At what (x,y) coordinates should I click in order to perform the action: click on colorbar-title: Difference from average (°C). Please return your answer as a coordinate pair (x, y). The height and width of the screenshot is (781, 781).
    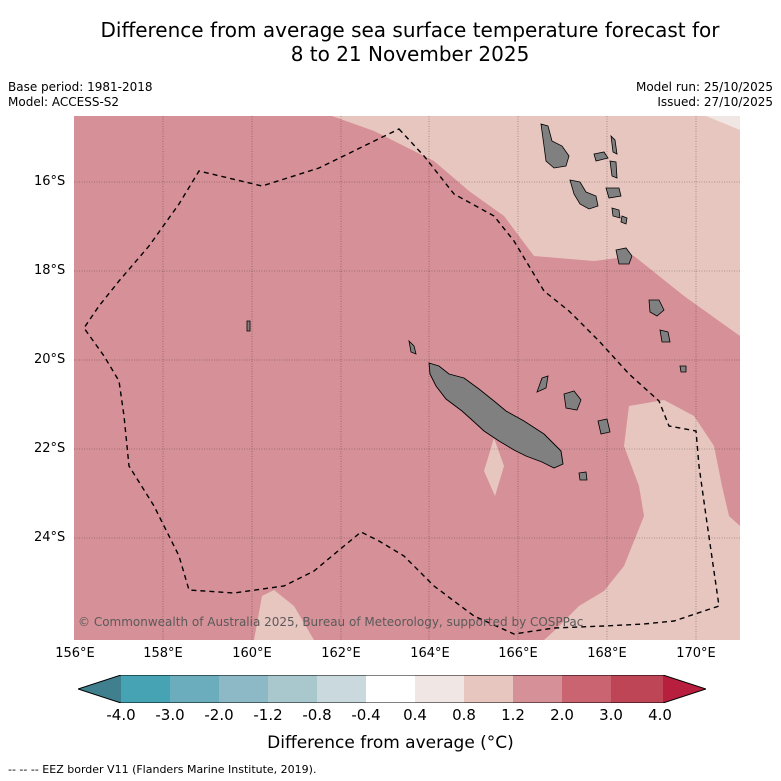
    Looking at the image, I should click on (390, 743).